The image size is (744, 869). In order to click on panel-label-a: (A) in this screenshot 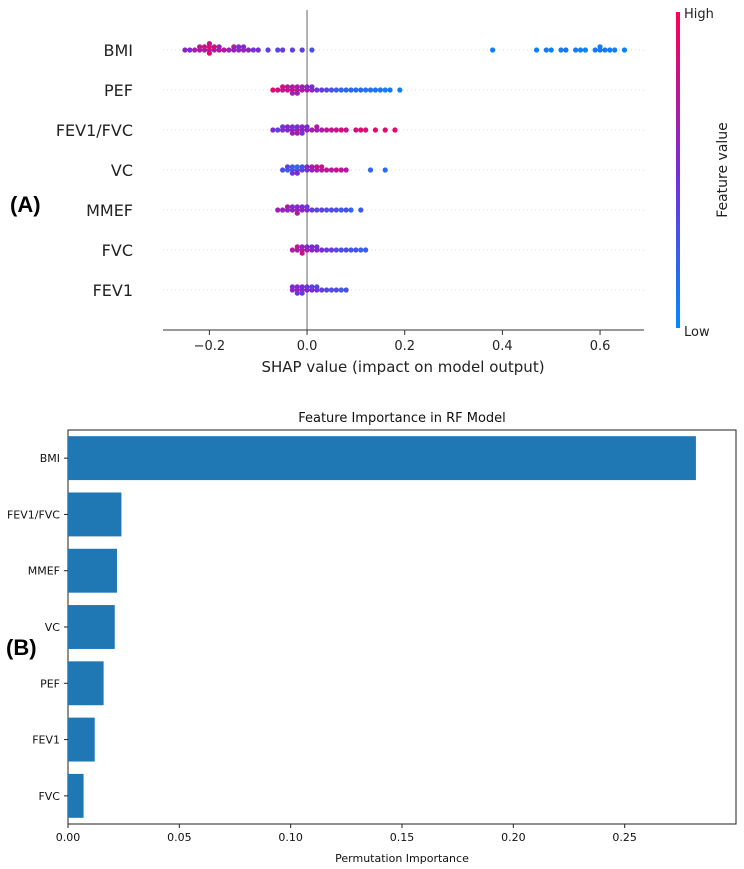, I will do `click(25, 204)`.